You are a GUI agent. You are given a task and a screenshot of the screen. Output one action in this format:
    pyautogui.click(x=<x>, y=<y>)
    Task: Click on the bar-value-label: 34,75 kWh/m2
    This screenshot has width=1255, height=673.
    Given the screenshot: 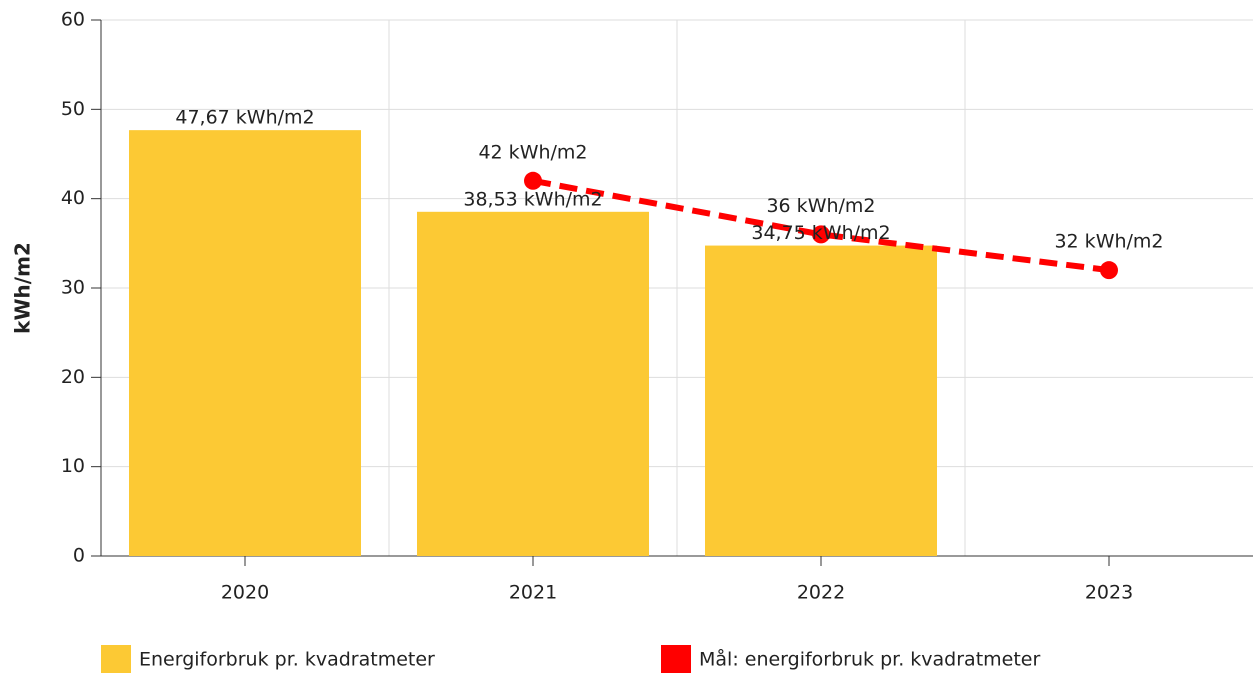 What is the action you would take?
    pyautogui.click(x=820, y=233)
    